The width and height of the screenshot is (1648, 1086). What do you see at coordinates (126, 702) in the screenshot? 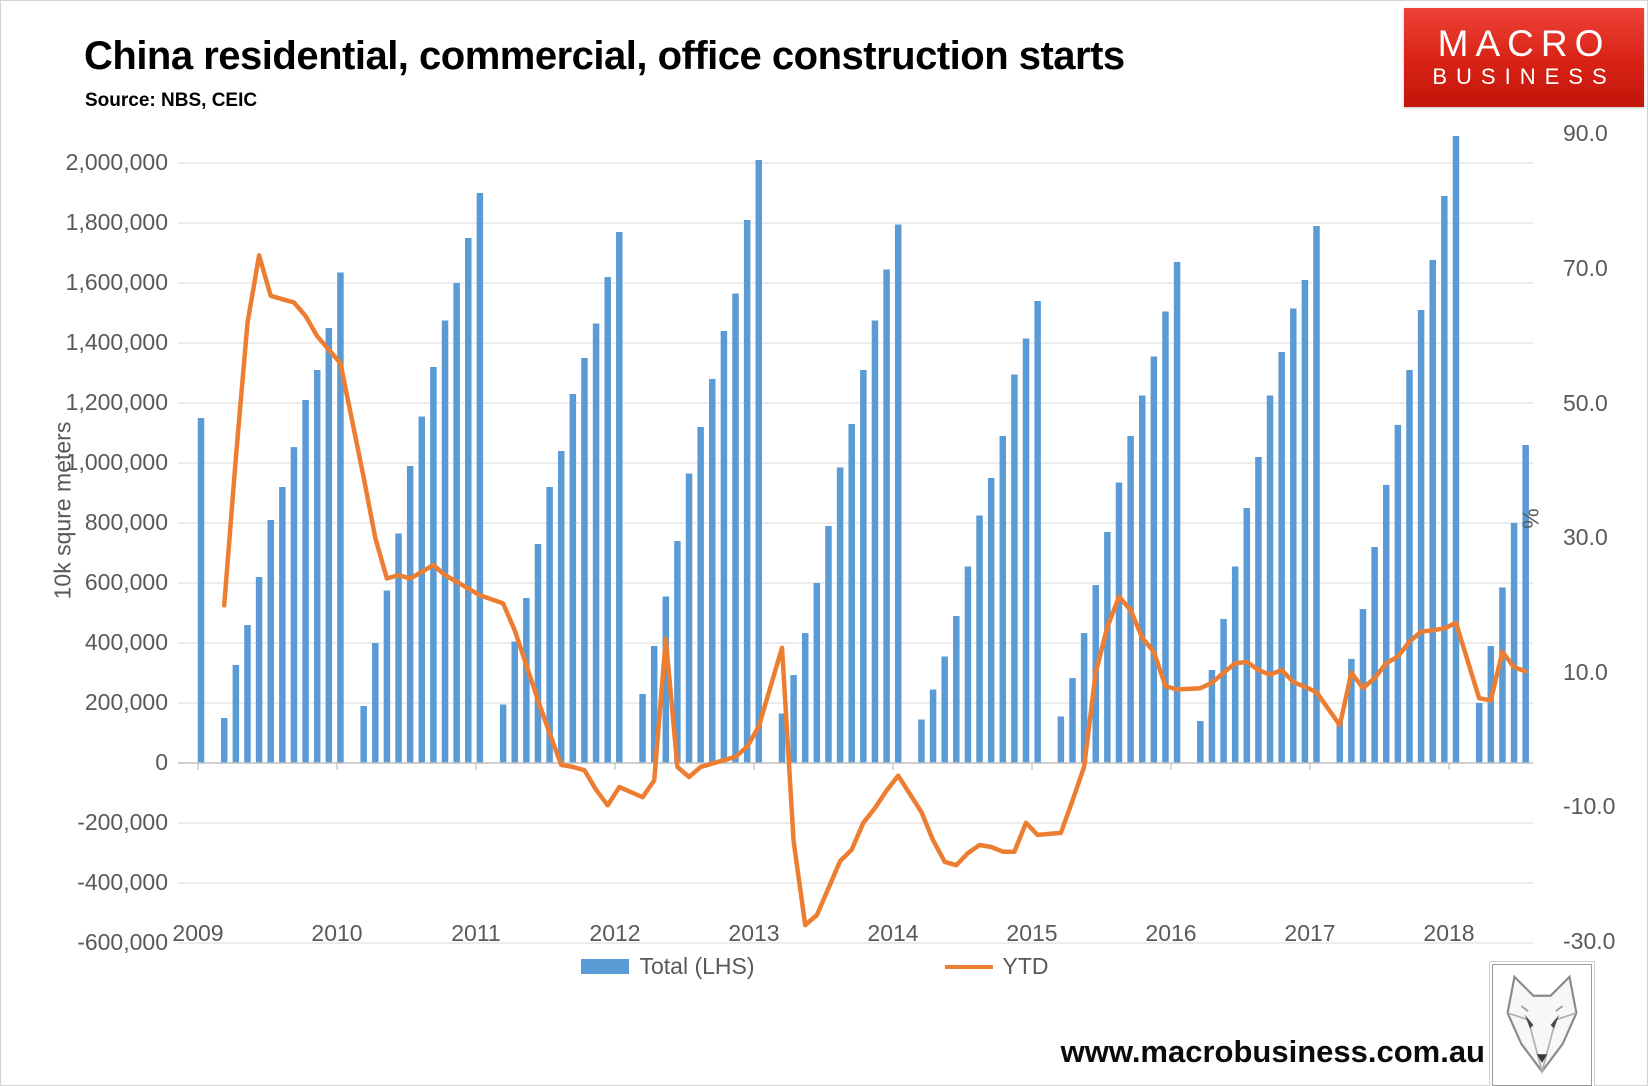
I see `y-left-tick-label: 200,000` at bounding box center [126, 702].